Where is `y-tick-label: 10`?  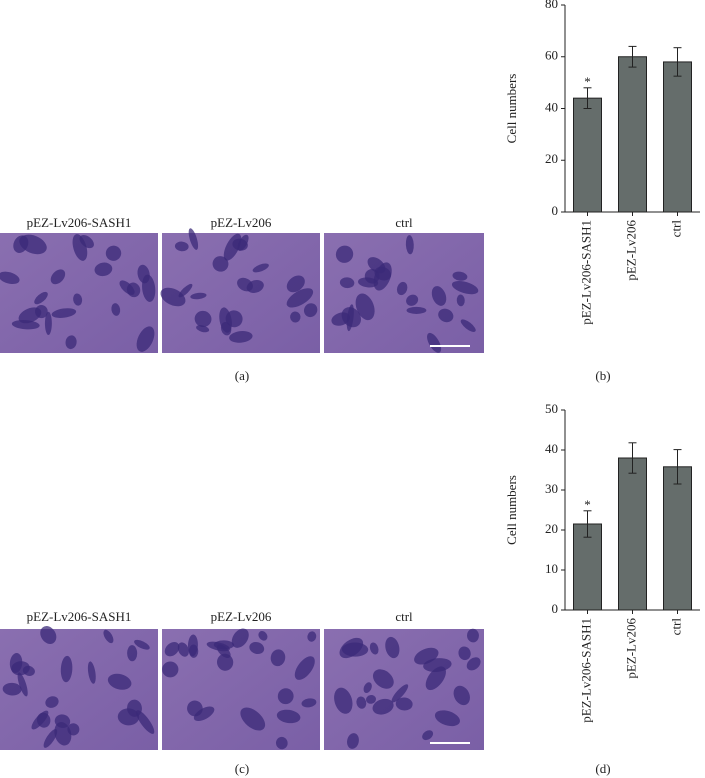 y-tick-label: 10 is located at coordinates (551, 568).